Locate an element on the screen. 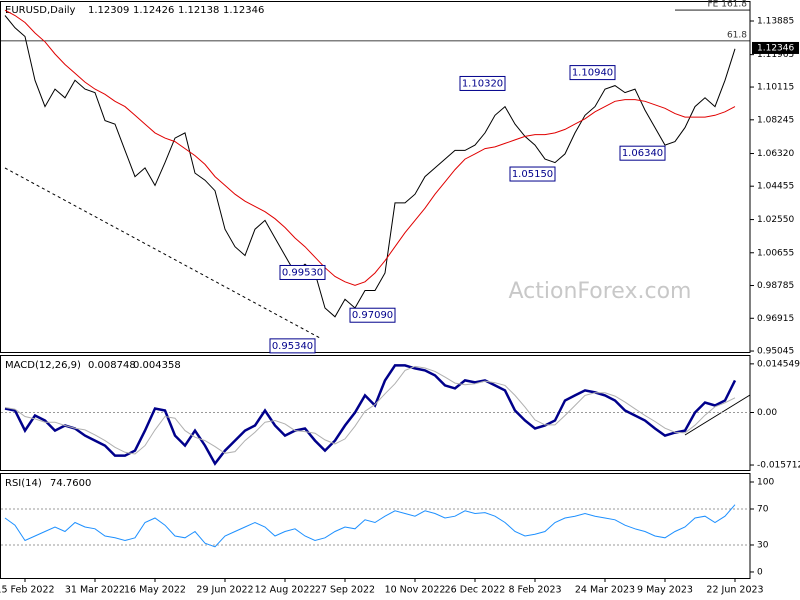 This screenshot has width=800, height=600. price-label: 0.97090 is located at coordinates (372, 315).